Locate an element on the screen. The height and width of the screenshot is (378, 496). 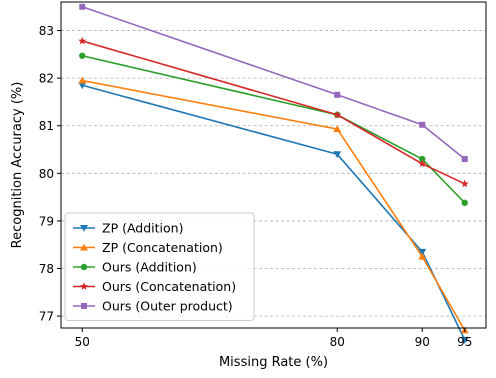
legend-item: Ours (Addition) is located at coordinates (135, 267).